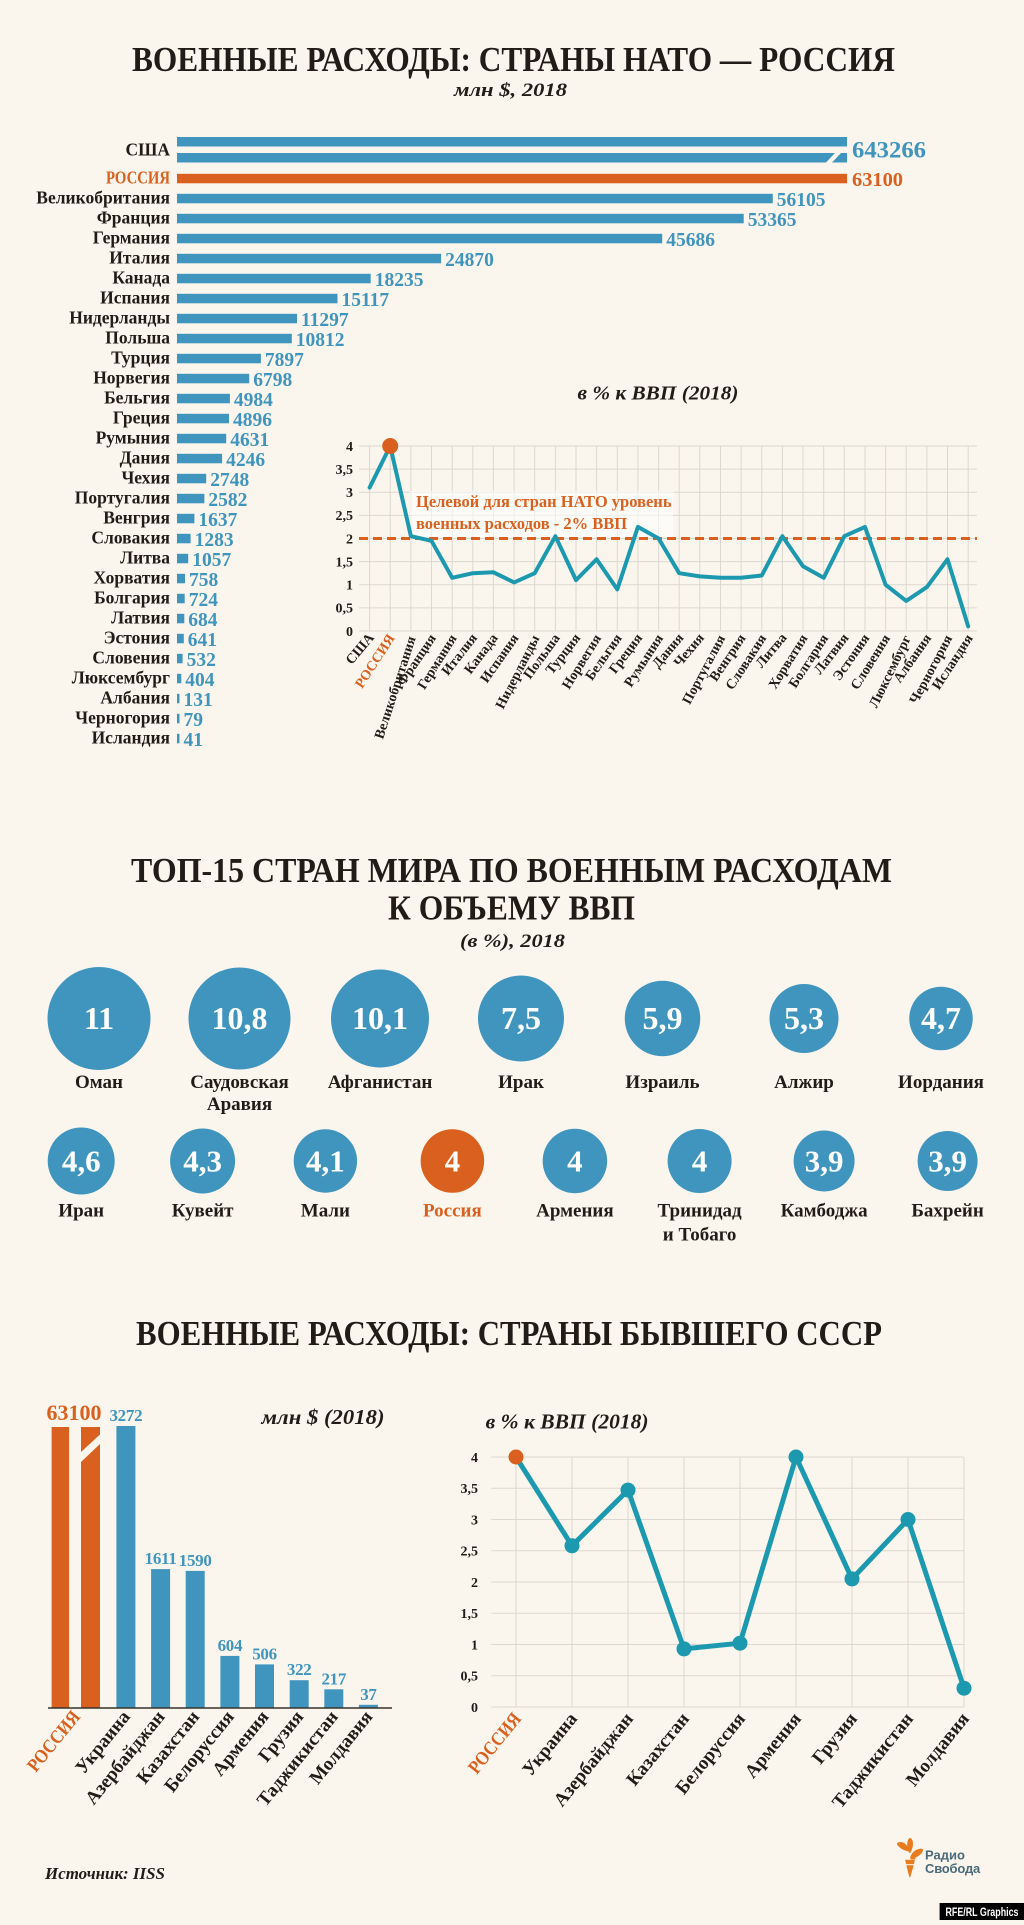 The width and height of the screenshot is (1024, 1925). Describe the element at coordinates (132, 578) in the screenshot. I see `svg-text: Хорватия` at that location.